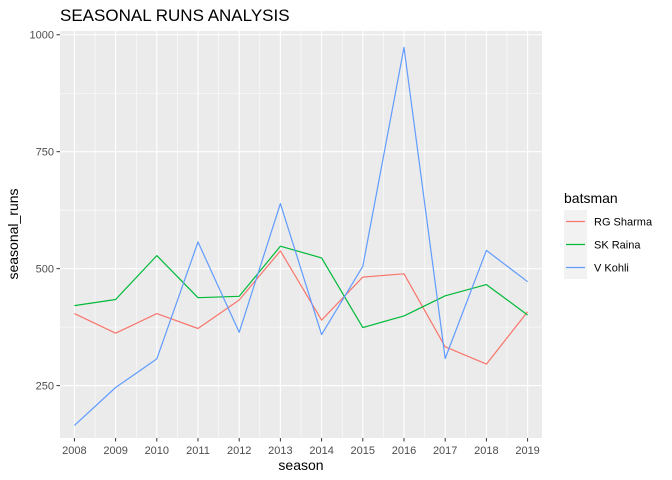  I want to click on x-tick-label: 2010, so click(157, 451).